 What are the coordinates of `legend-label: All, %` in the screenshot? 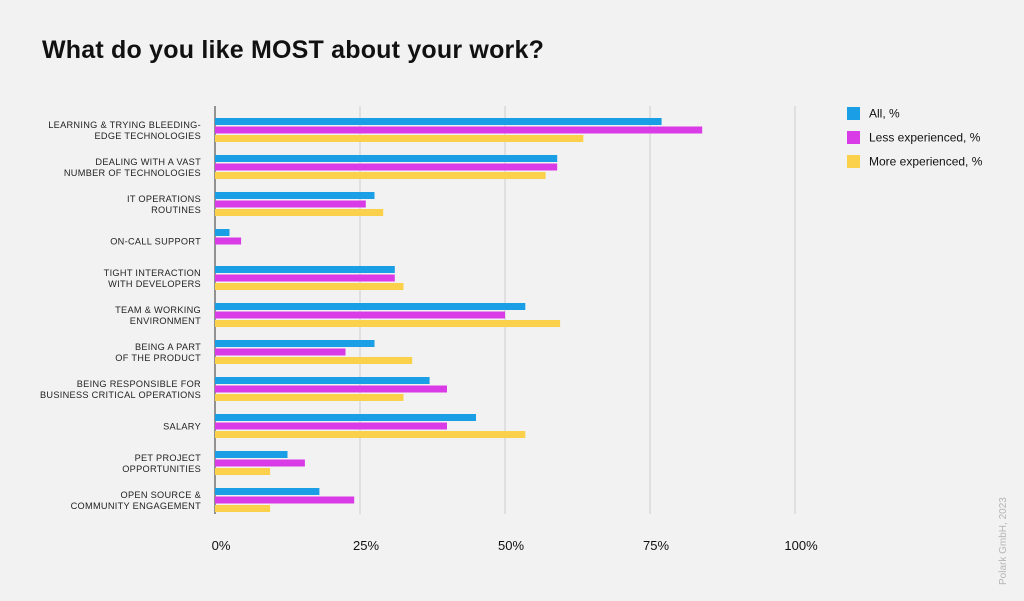 It's located at (884, 114).